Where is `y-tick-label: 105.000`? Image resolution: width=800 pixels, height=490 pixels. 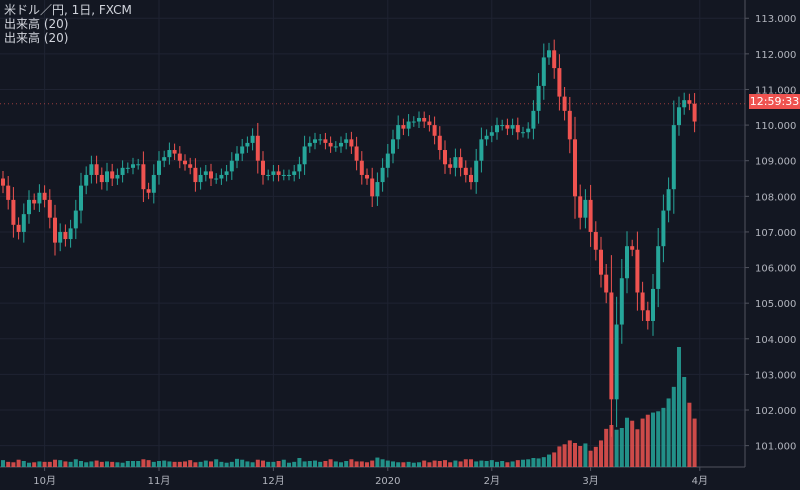 y-tick-label: 105.000 is located at coordinates (775, 304).